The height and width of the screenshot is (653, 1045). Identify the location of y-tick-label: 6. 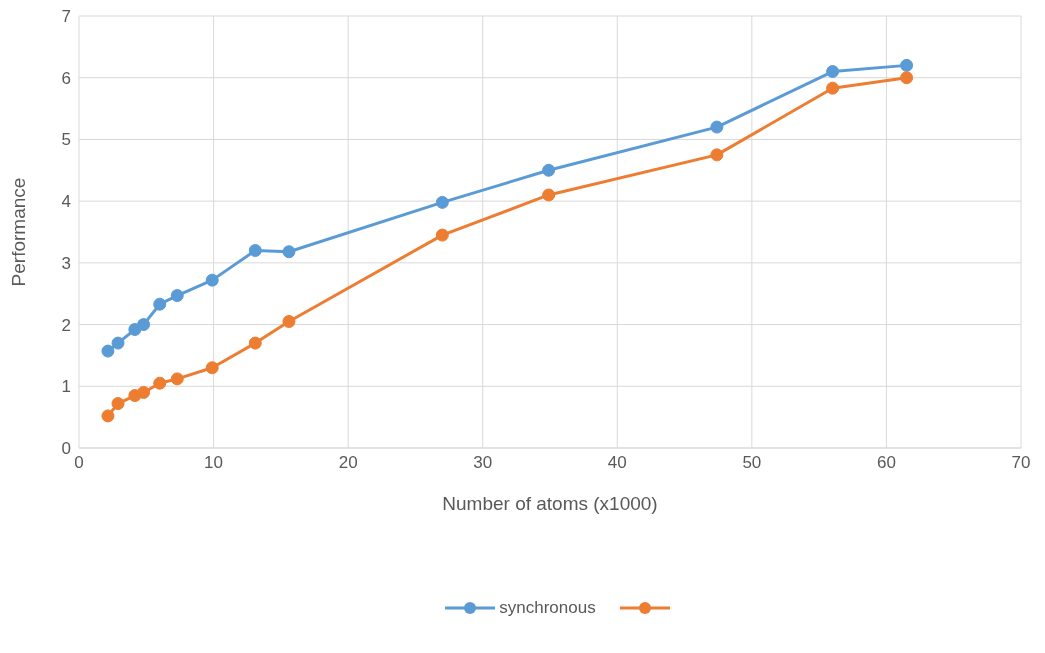
(66, 78).